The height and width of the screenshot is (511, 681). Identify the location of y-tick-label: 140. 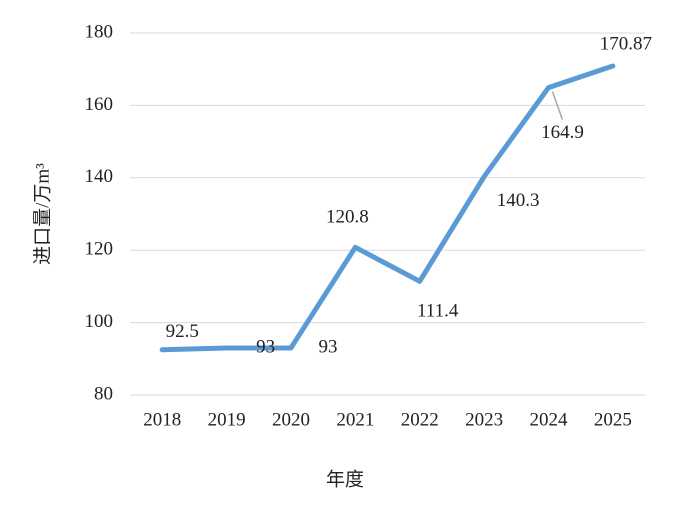
(99, 176).